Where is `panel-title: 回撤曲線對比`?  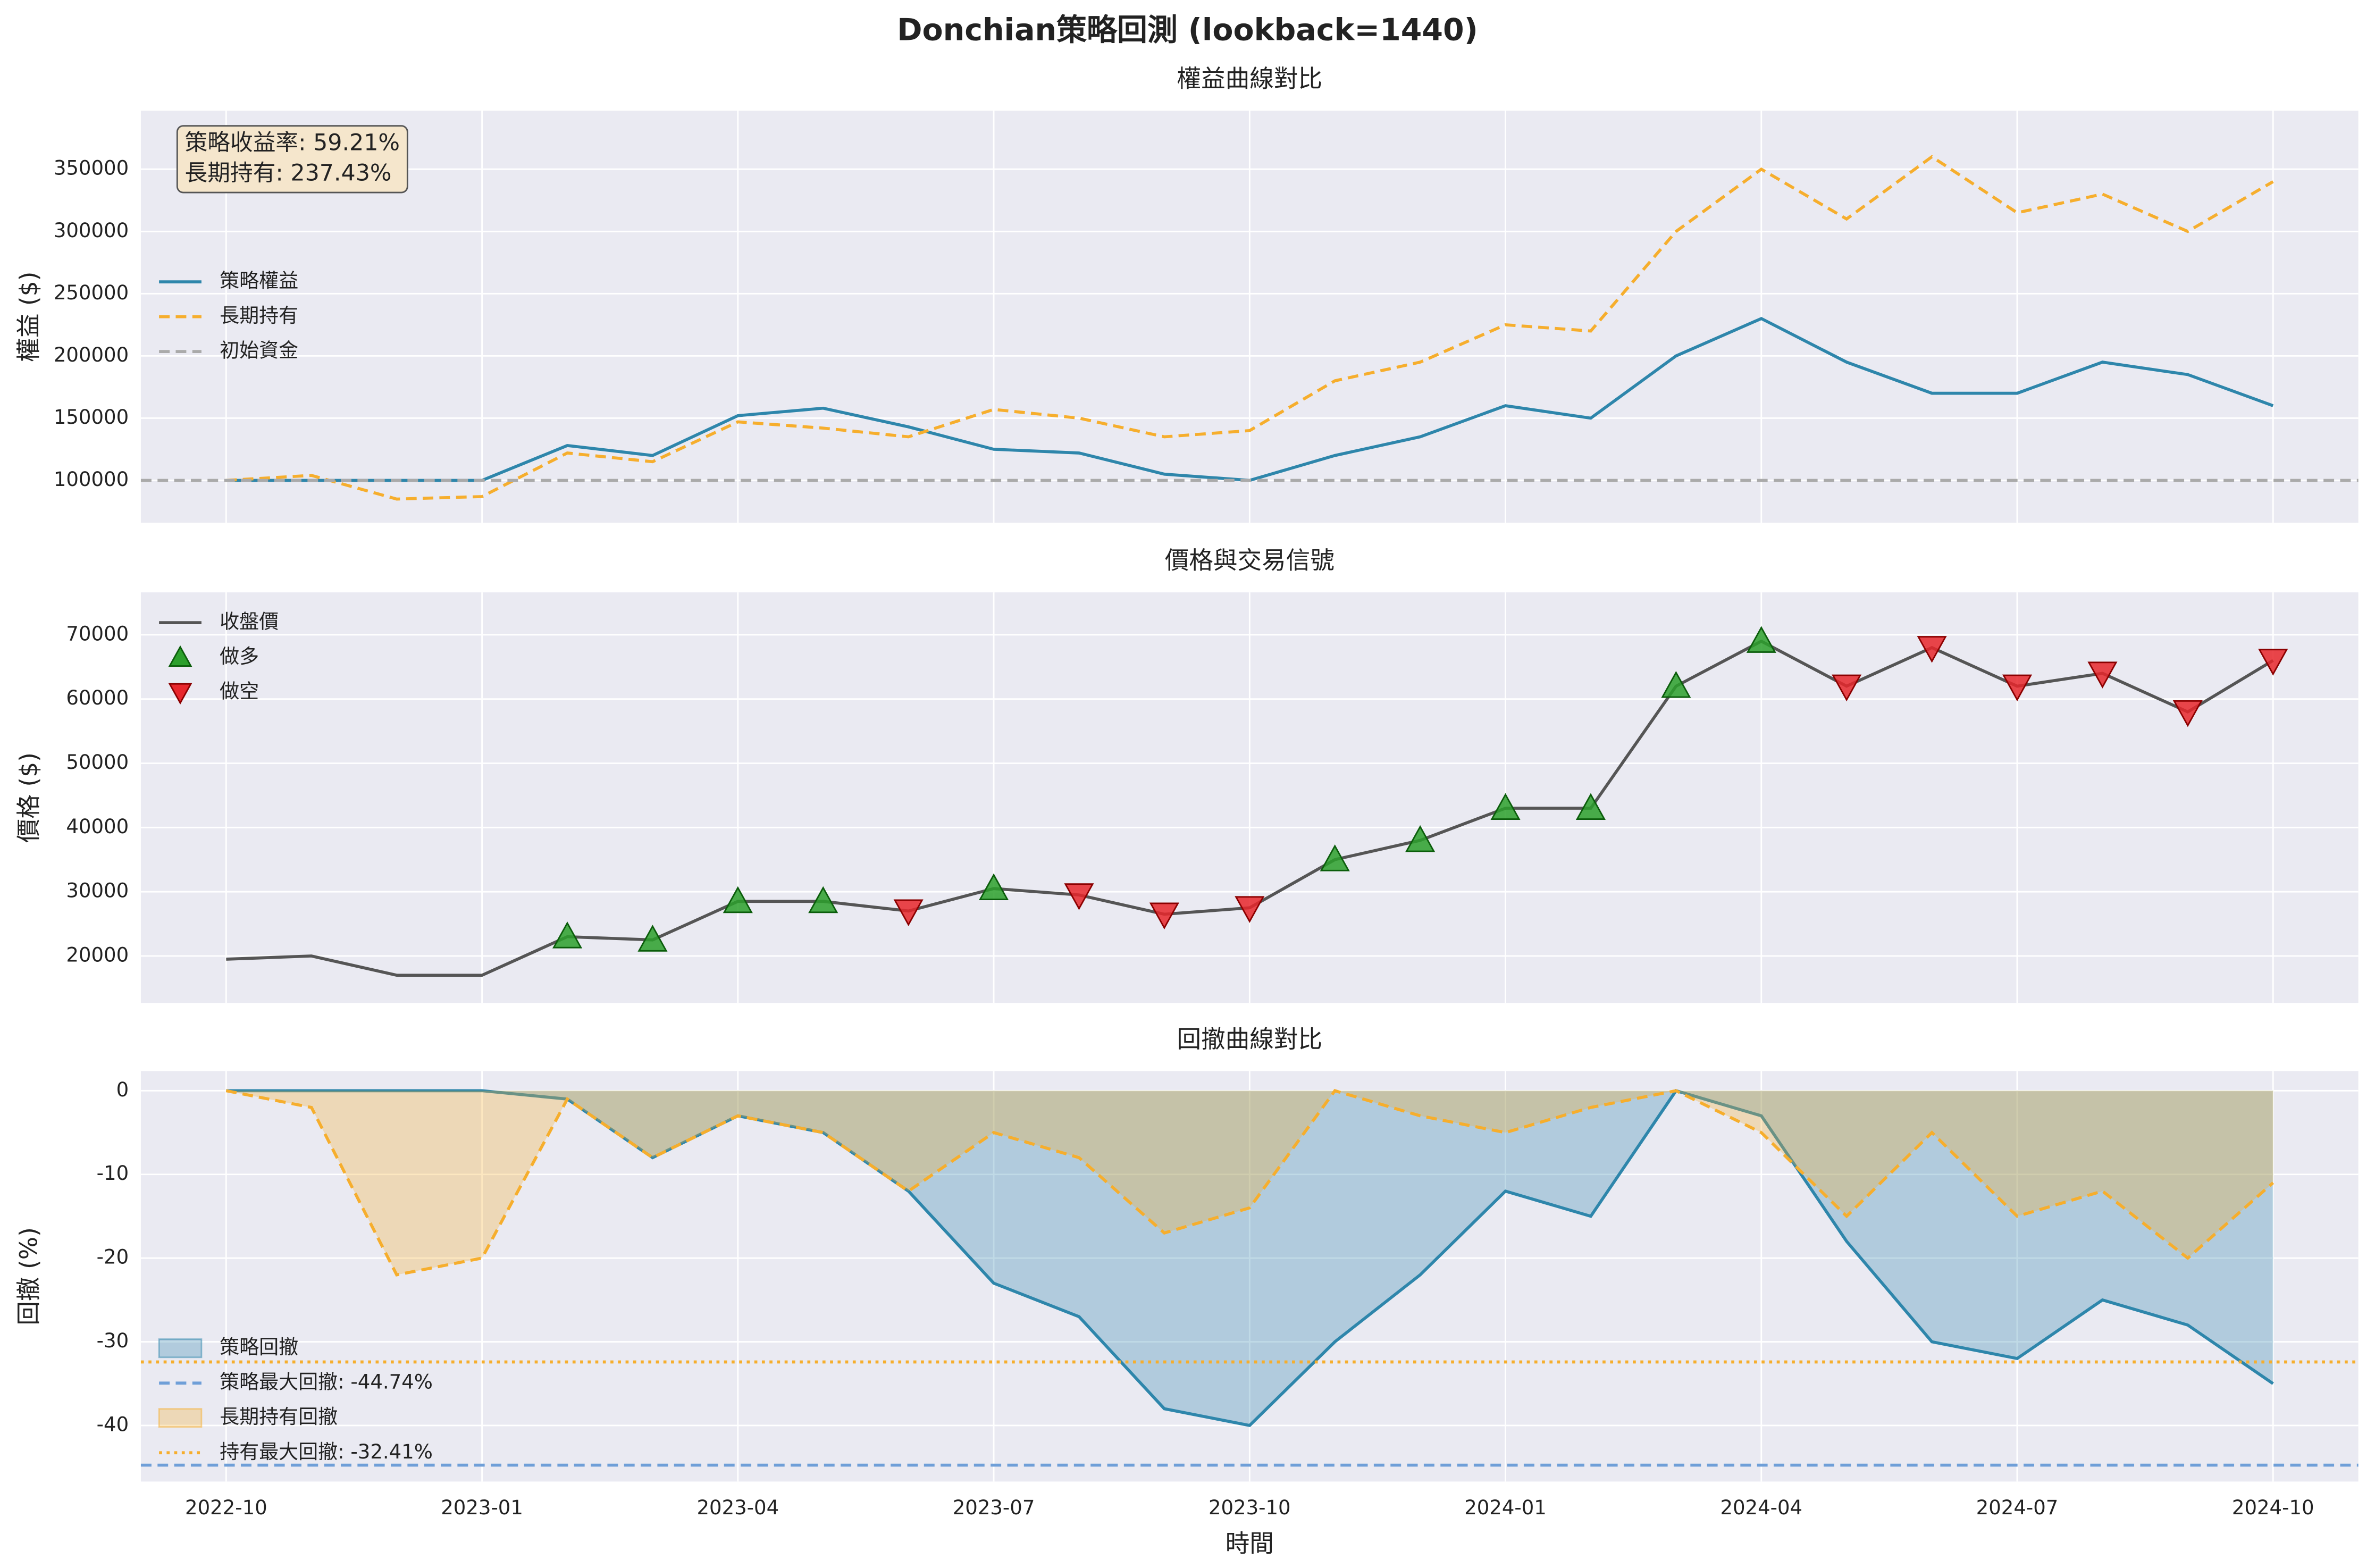 panel-title: 回撤曲線對比 is located at coordinates (1249, 1039).